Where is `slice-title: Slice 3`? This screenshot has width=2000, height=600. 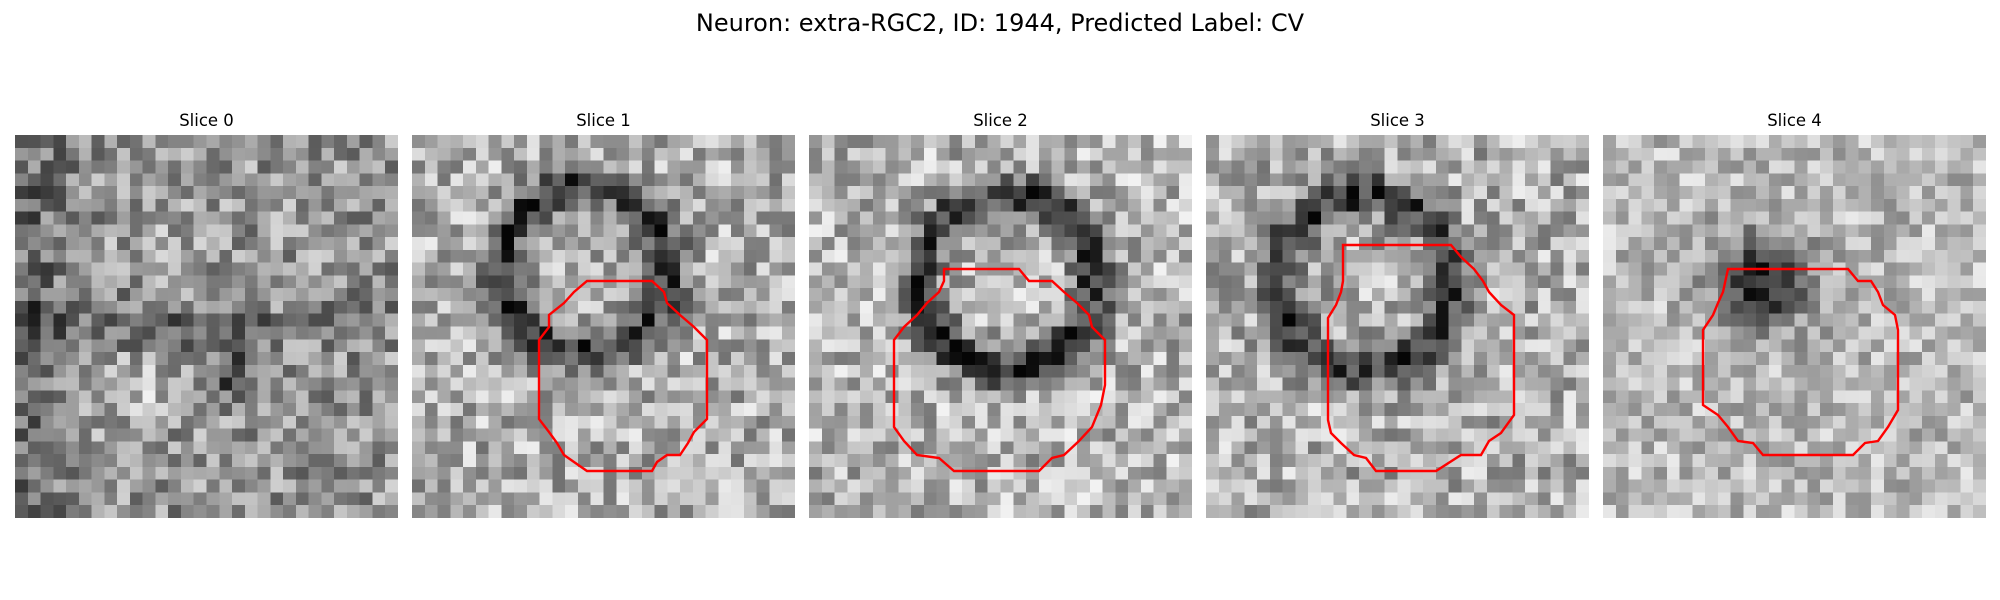
slice-title: Slice 3 is located at coordinates (1397, 120).